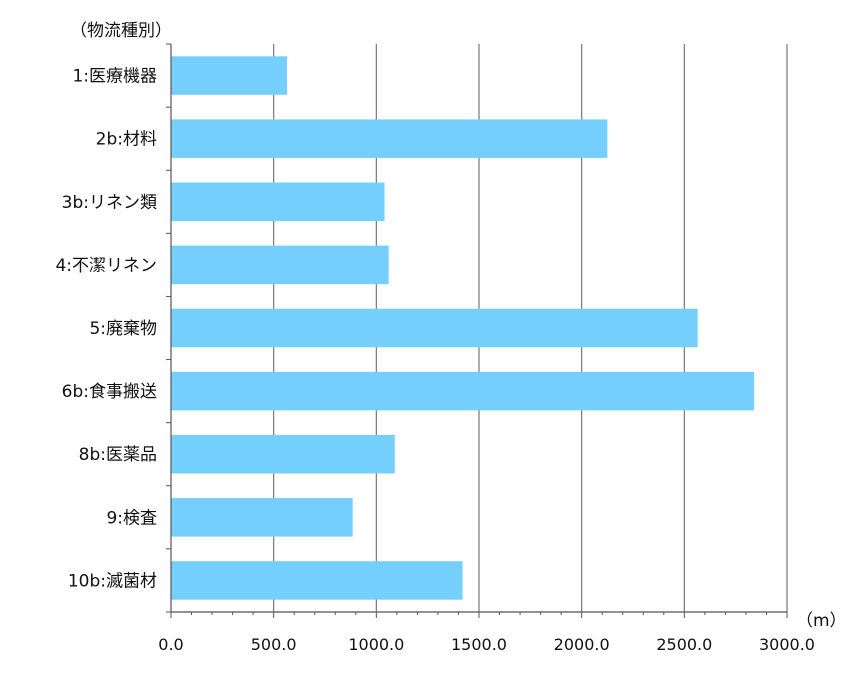 The height and width of the screenshot is (684, 861). I want to click on category-label-6: 6b:食事搬送, so click(109, 392).